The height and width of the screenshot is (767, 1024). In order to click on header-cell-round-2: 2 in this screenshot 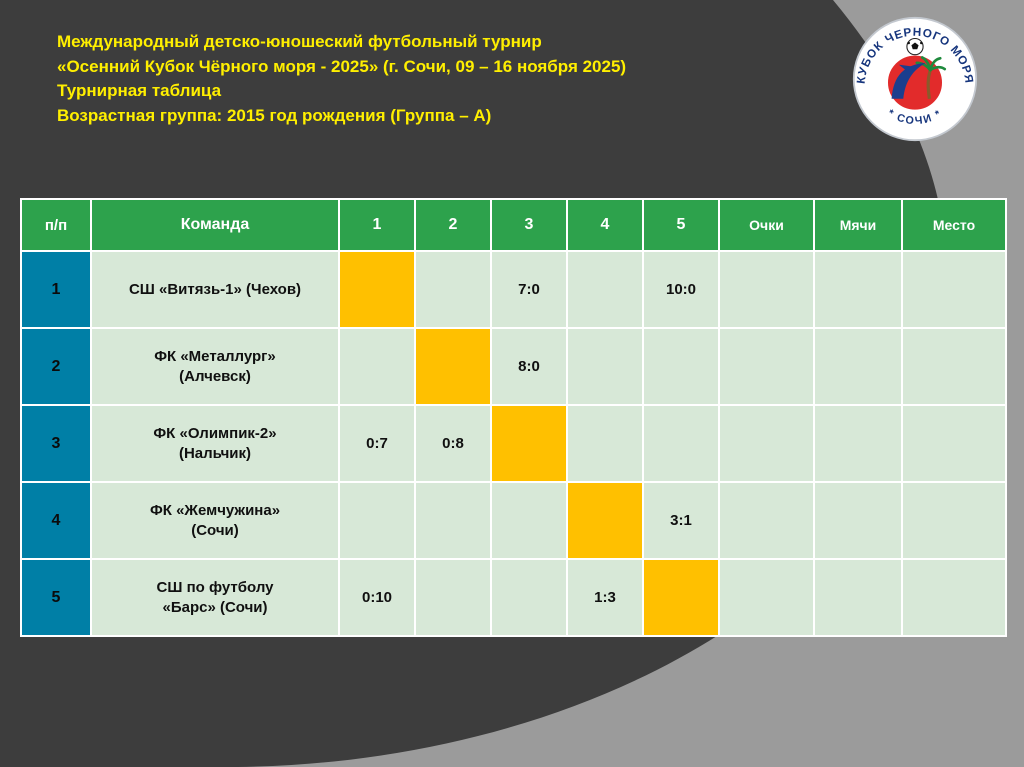, I will do `click(453, 225)`.